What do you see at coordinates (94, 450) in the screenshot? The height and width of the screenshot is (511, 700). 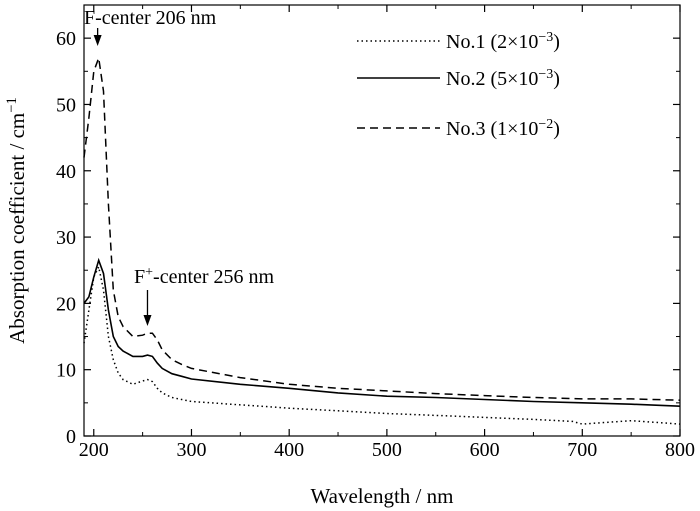 I see `x-tick-label-200: 200` at bounding box center [94, 450].